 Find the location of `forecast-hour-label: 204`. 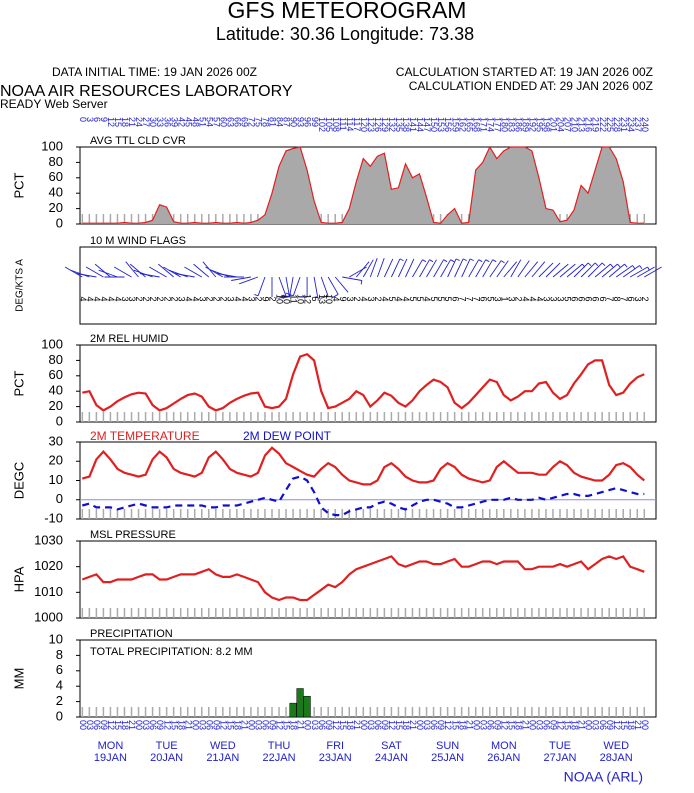

forecast-hour-label: 204 is located at coordinates (561, 124).